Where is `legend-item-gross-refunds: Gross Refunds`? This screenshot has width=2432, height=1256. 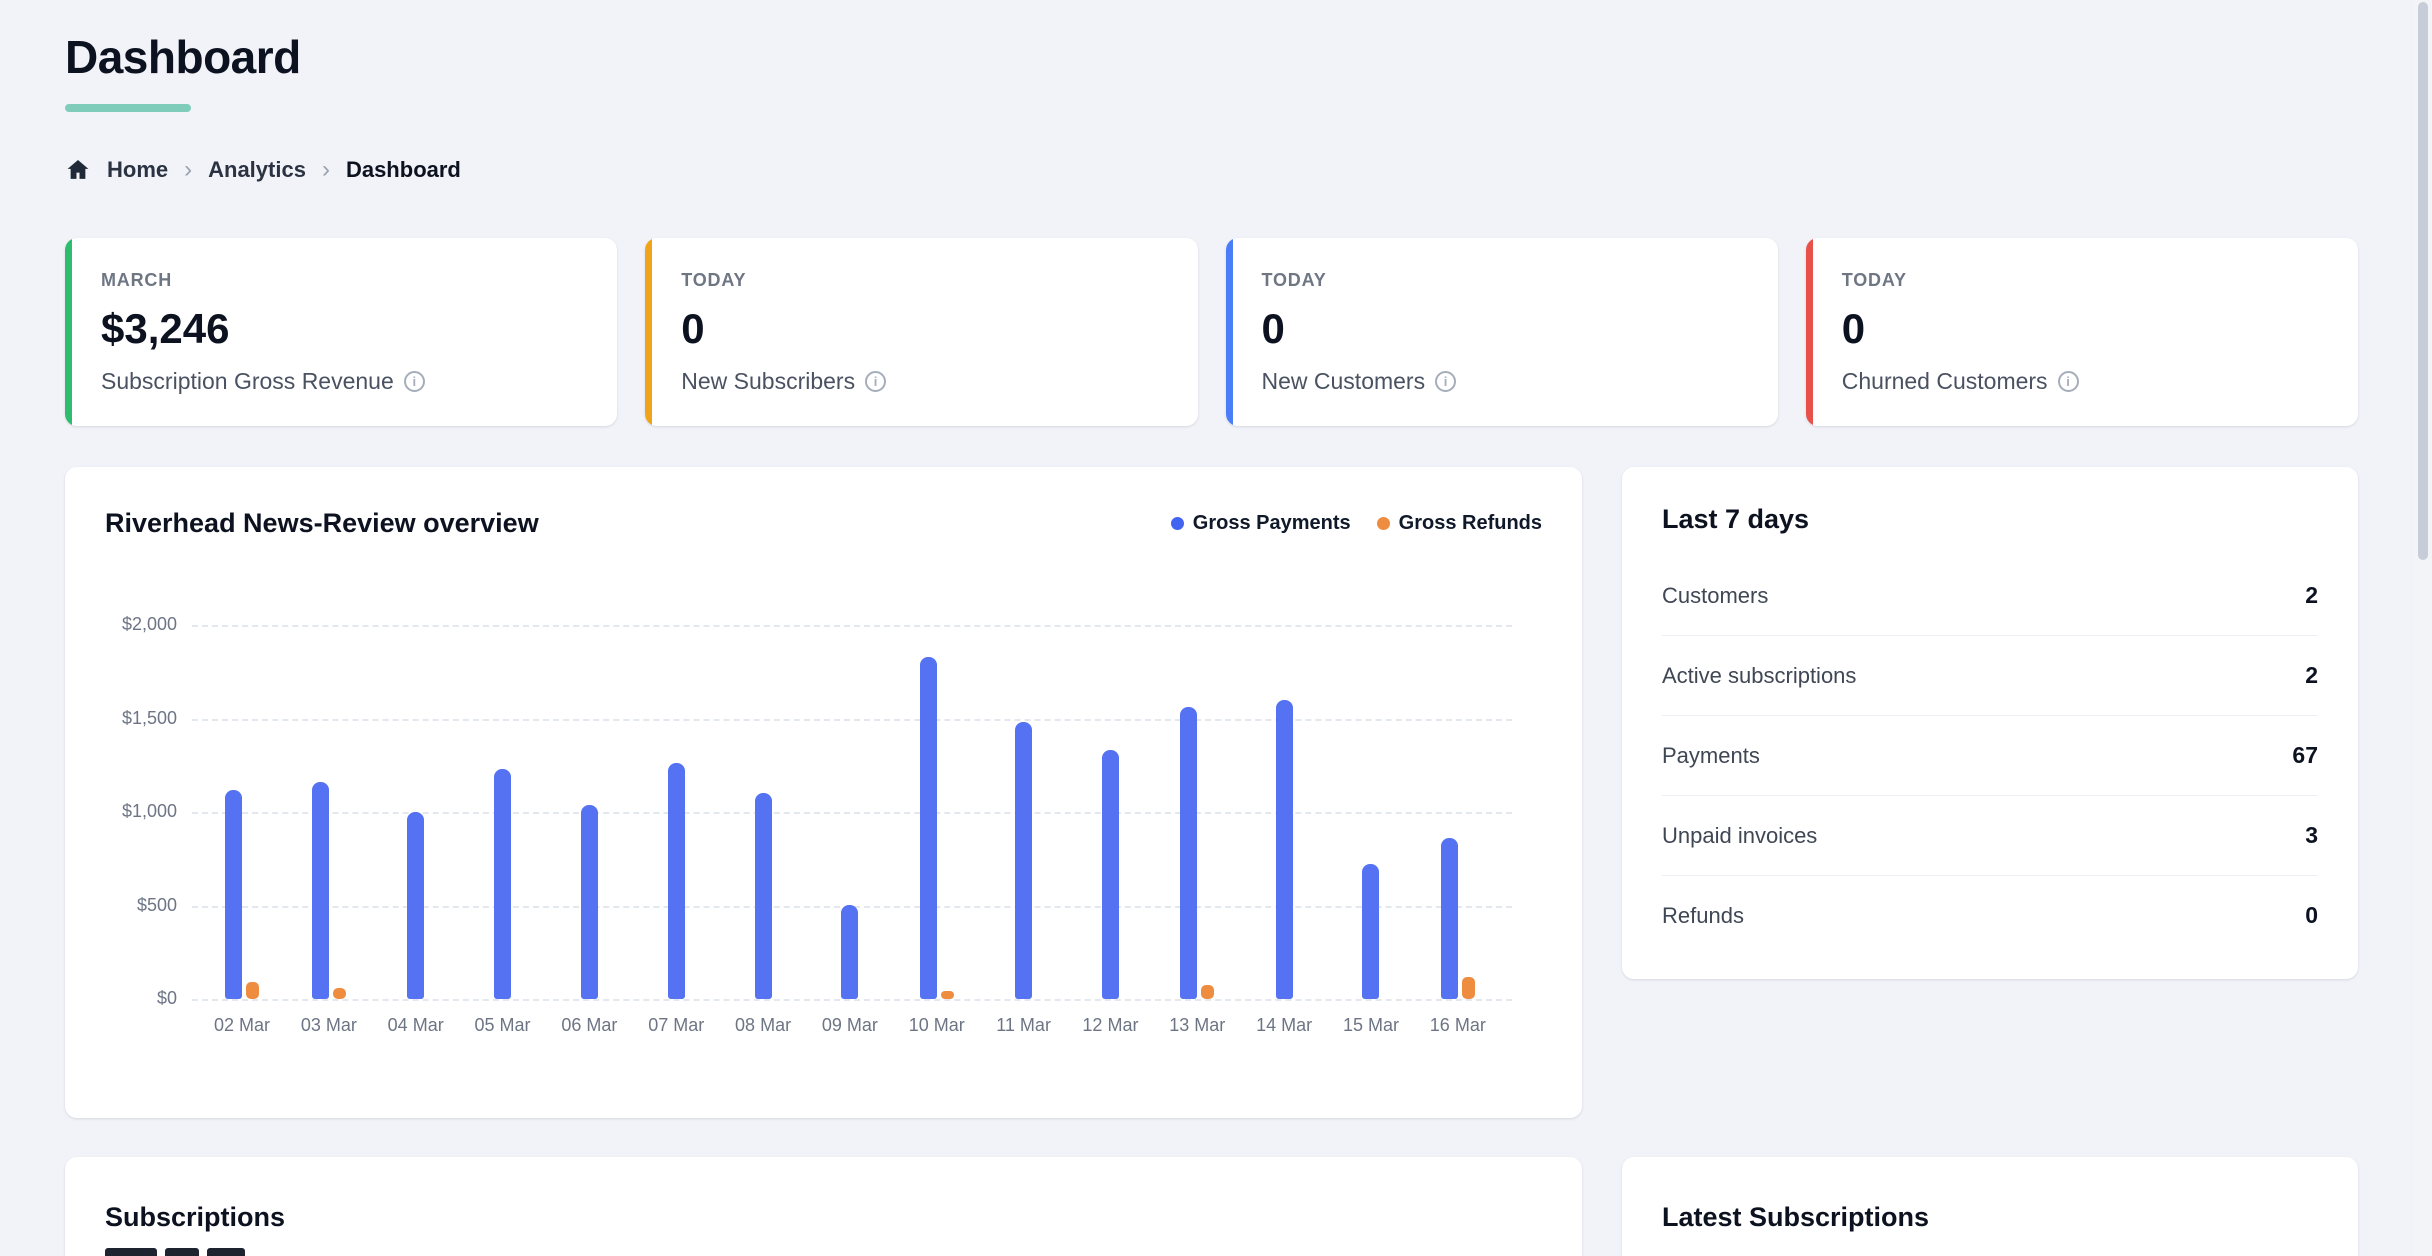 legend-item-gross-refunds: Gross Refunds is located at coordinates (1459, 523).